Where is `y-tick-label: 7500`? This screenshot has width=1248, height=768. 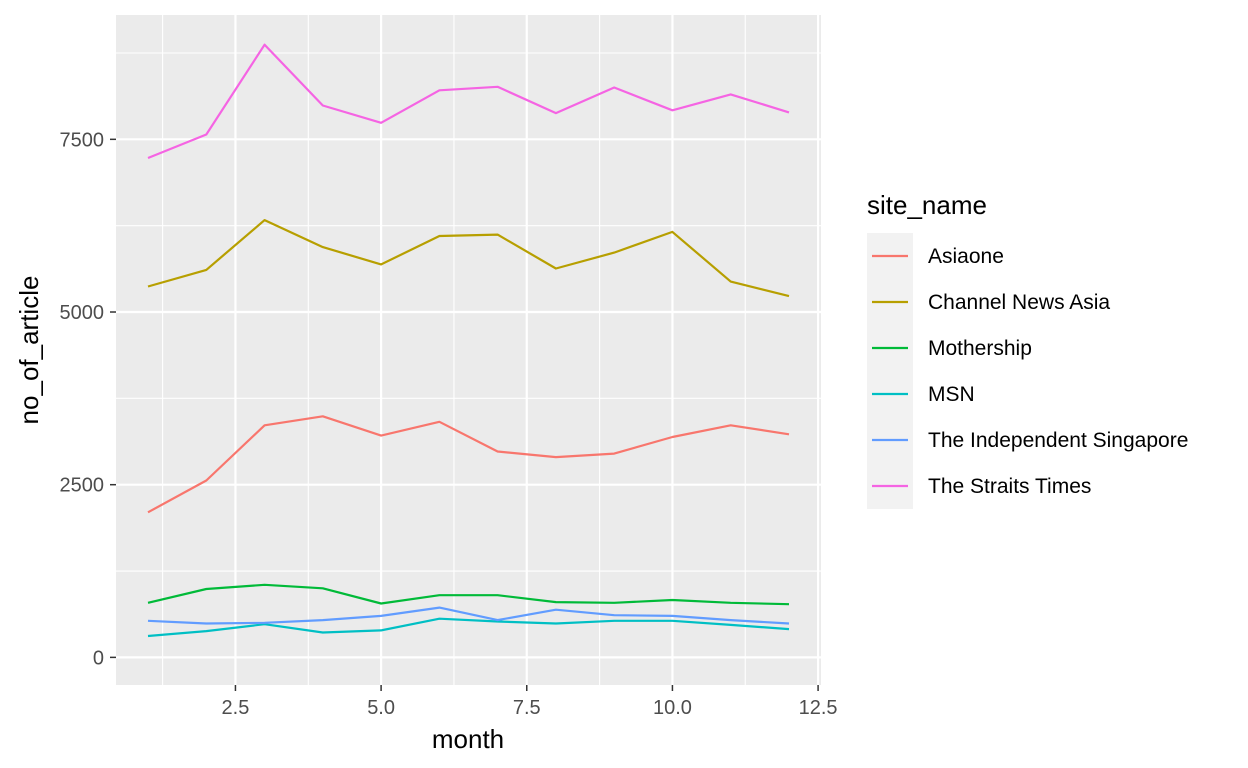
y-tick-label: 7500 is located at coordinates (82, 140).